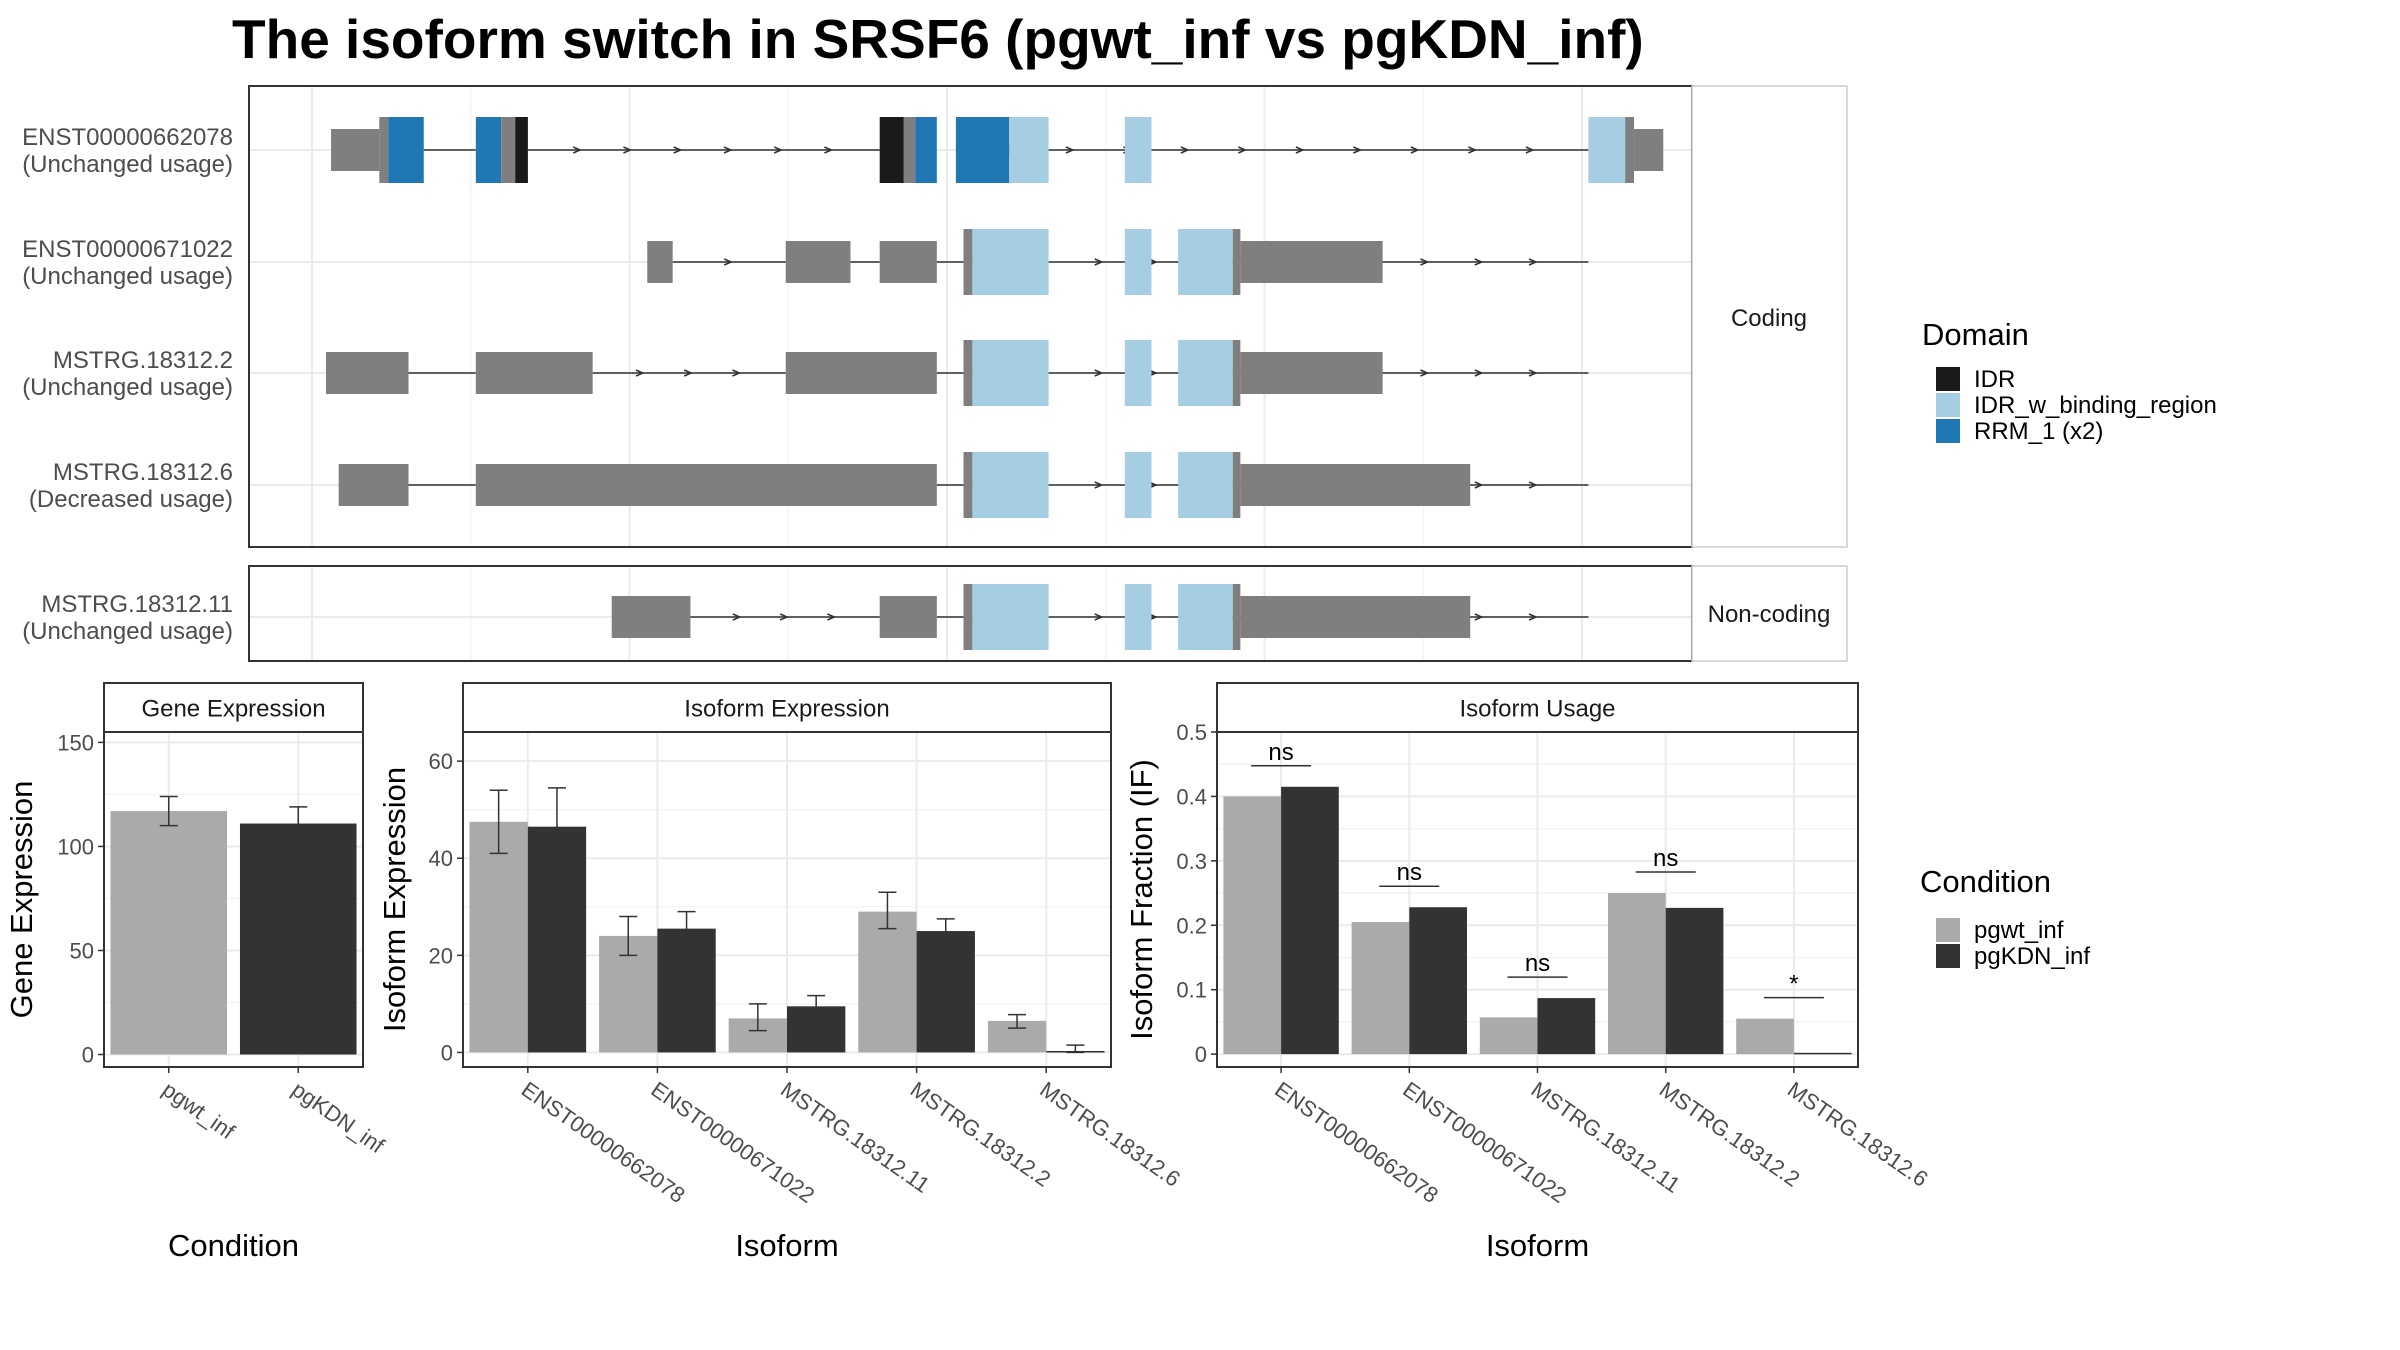  What do you see at coordinates (143, 472) in the screenshot?
I see `isoform-id-label: MSTRG.18312.6` at bounding box center [143, 472].